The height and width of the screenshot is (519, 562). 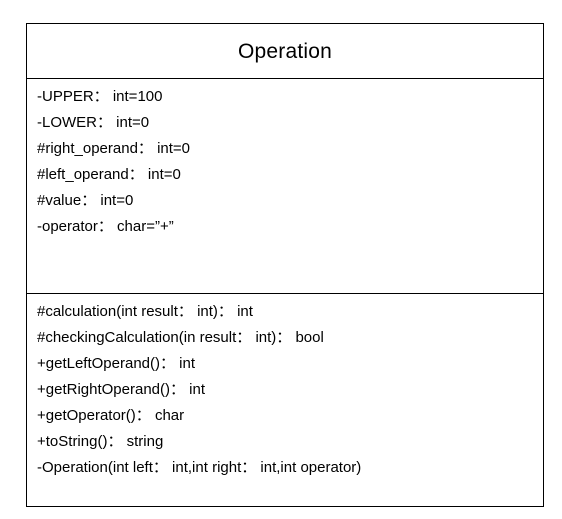 I want to click on attribute-left-operand: #left_operand： int=0, so click(x=109, y=174).